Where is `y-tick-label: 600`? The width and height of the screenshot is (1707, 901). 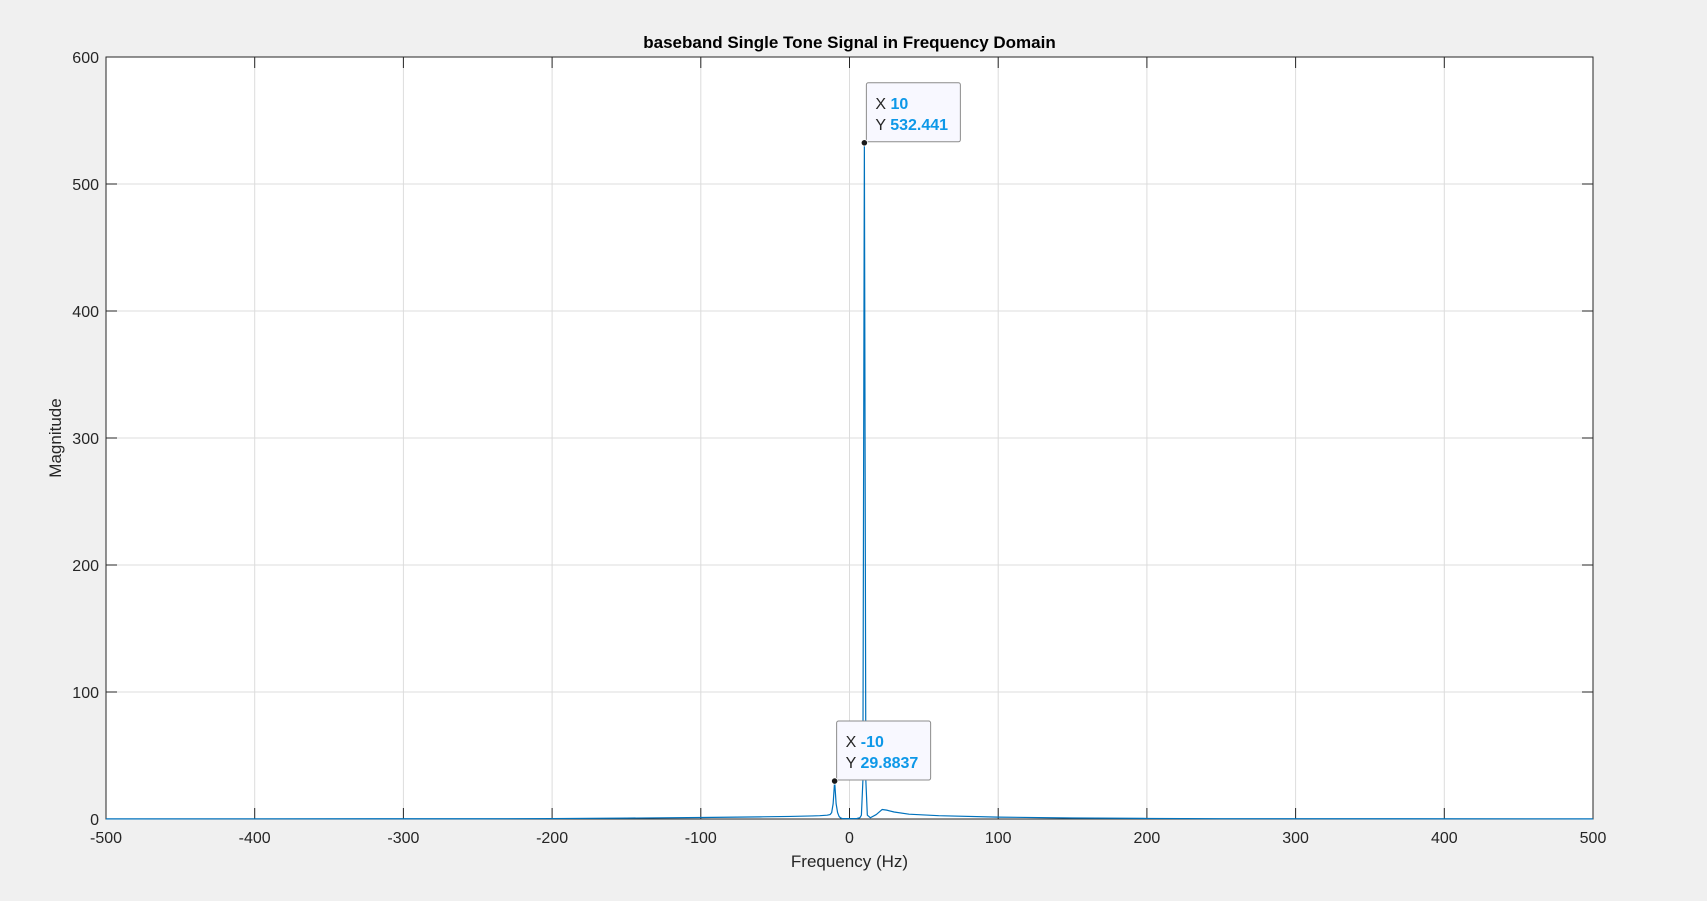
y-tick-label: 600 is located at coordinates (85, 58).